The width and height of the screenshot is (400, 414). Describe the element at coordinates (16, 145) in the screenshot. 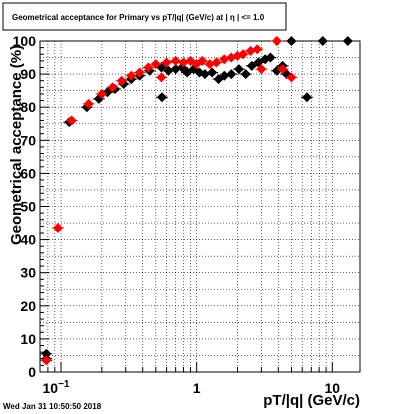

I see `y-axis-title: Geometrical acceptance (%)` at that location.